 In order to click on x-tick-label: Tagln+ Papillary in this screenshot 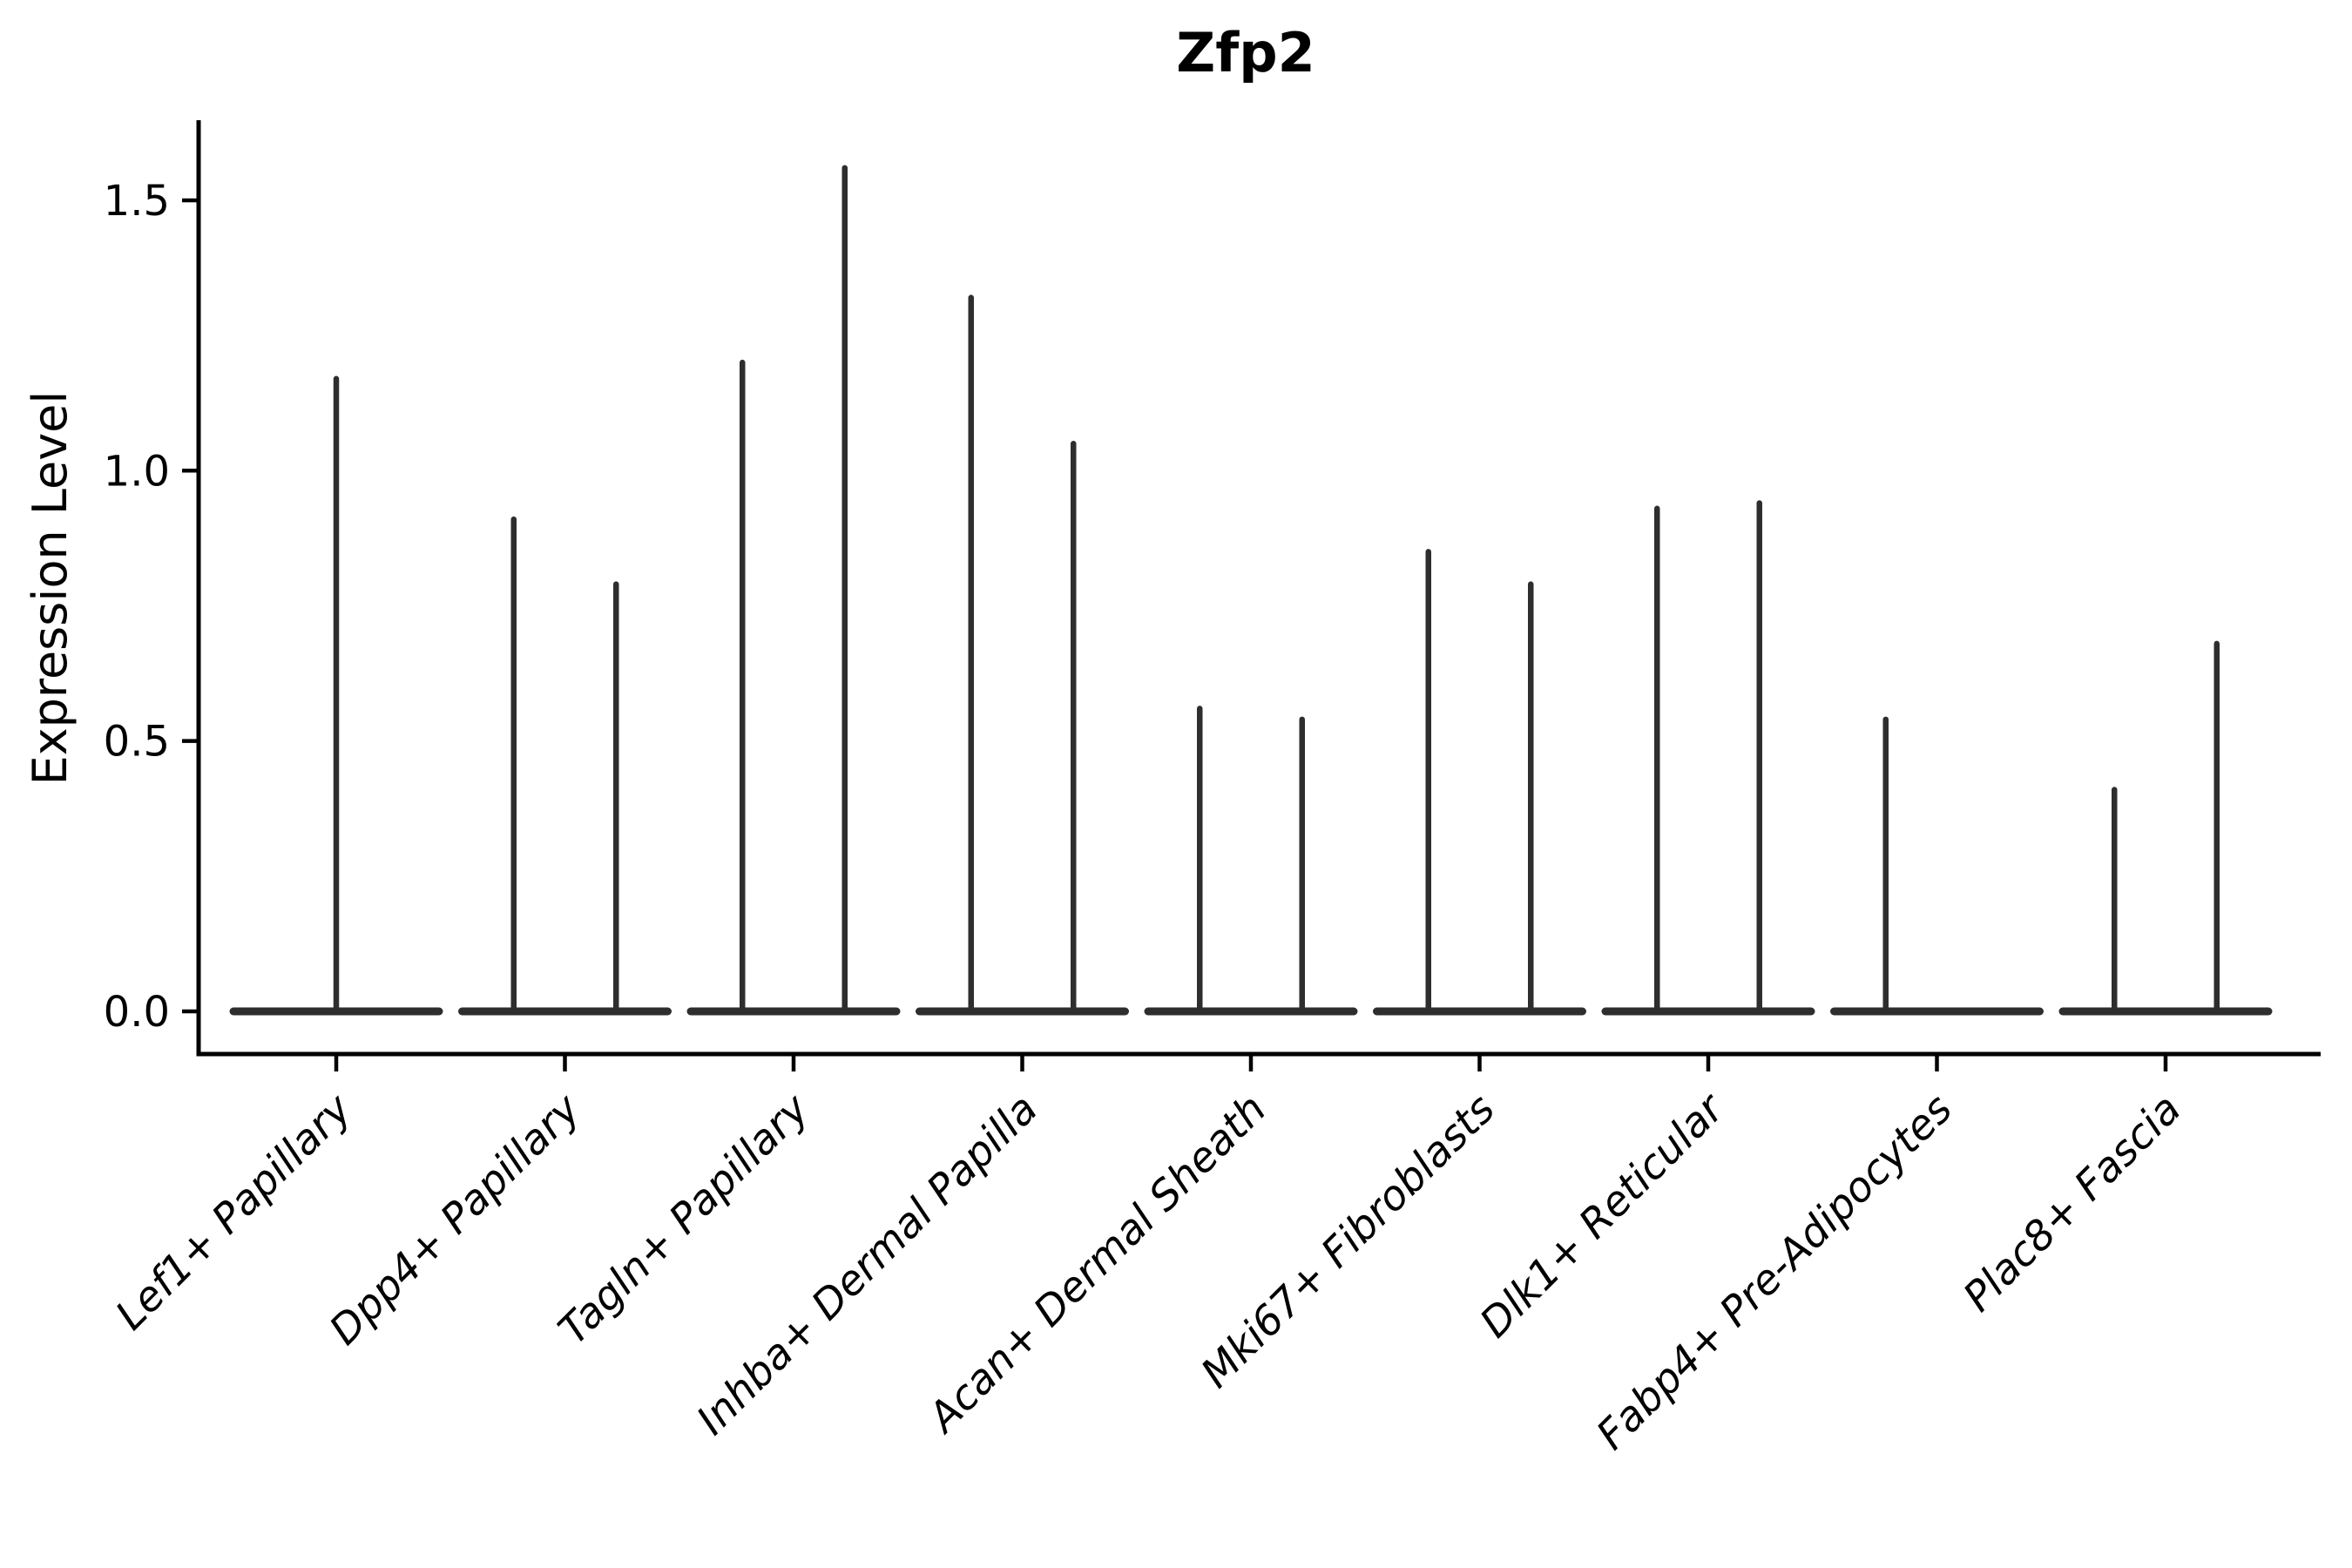, I will do `click(685, 1220)`.